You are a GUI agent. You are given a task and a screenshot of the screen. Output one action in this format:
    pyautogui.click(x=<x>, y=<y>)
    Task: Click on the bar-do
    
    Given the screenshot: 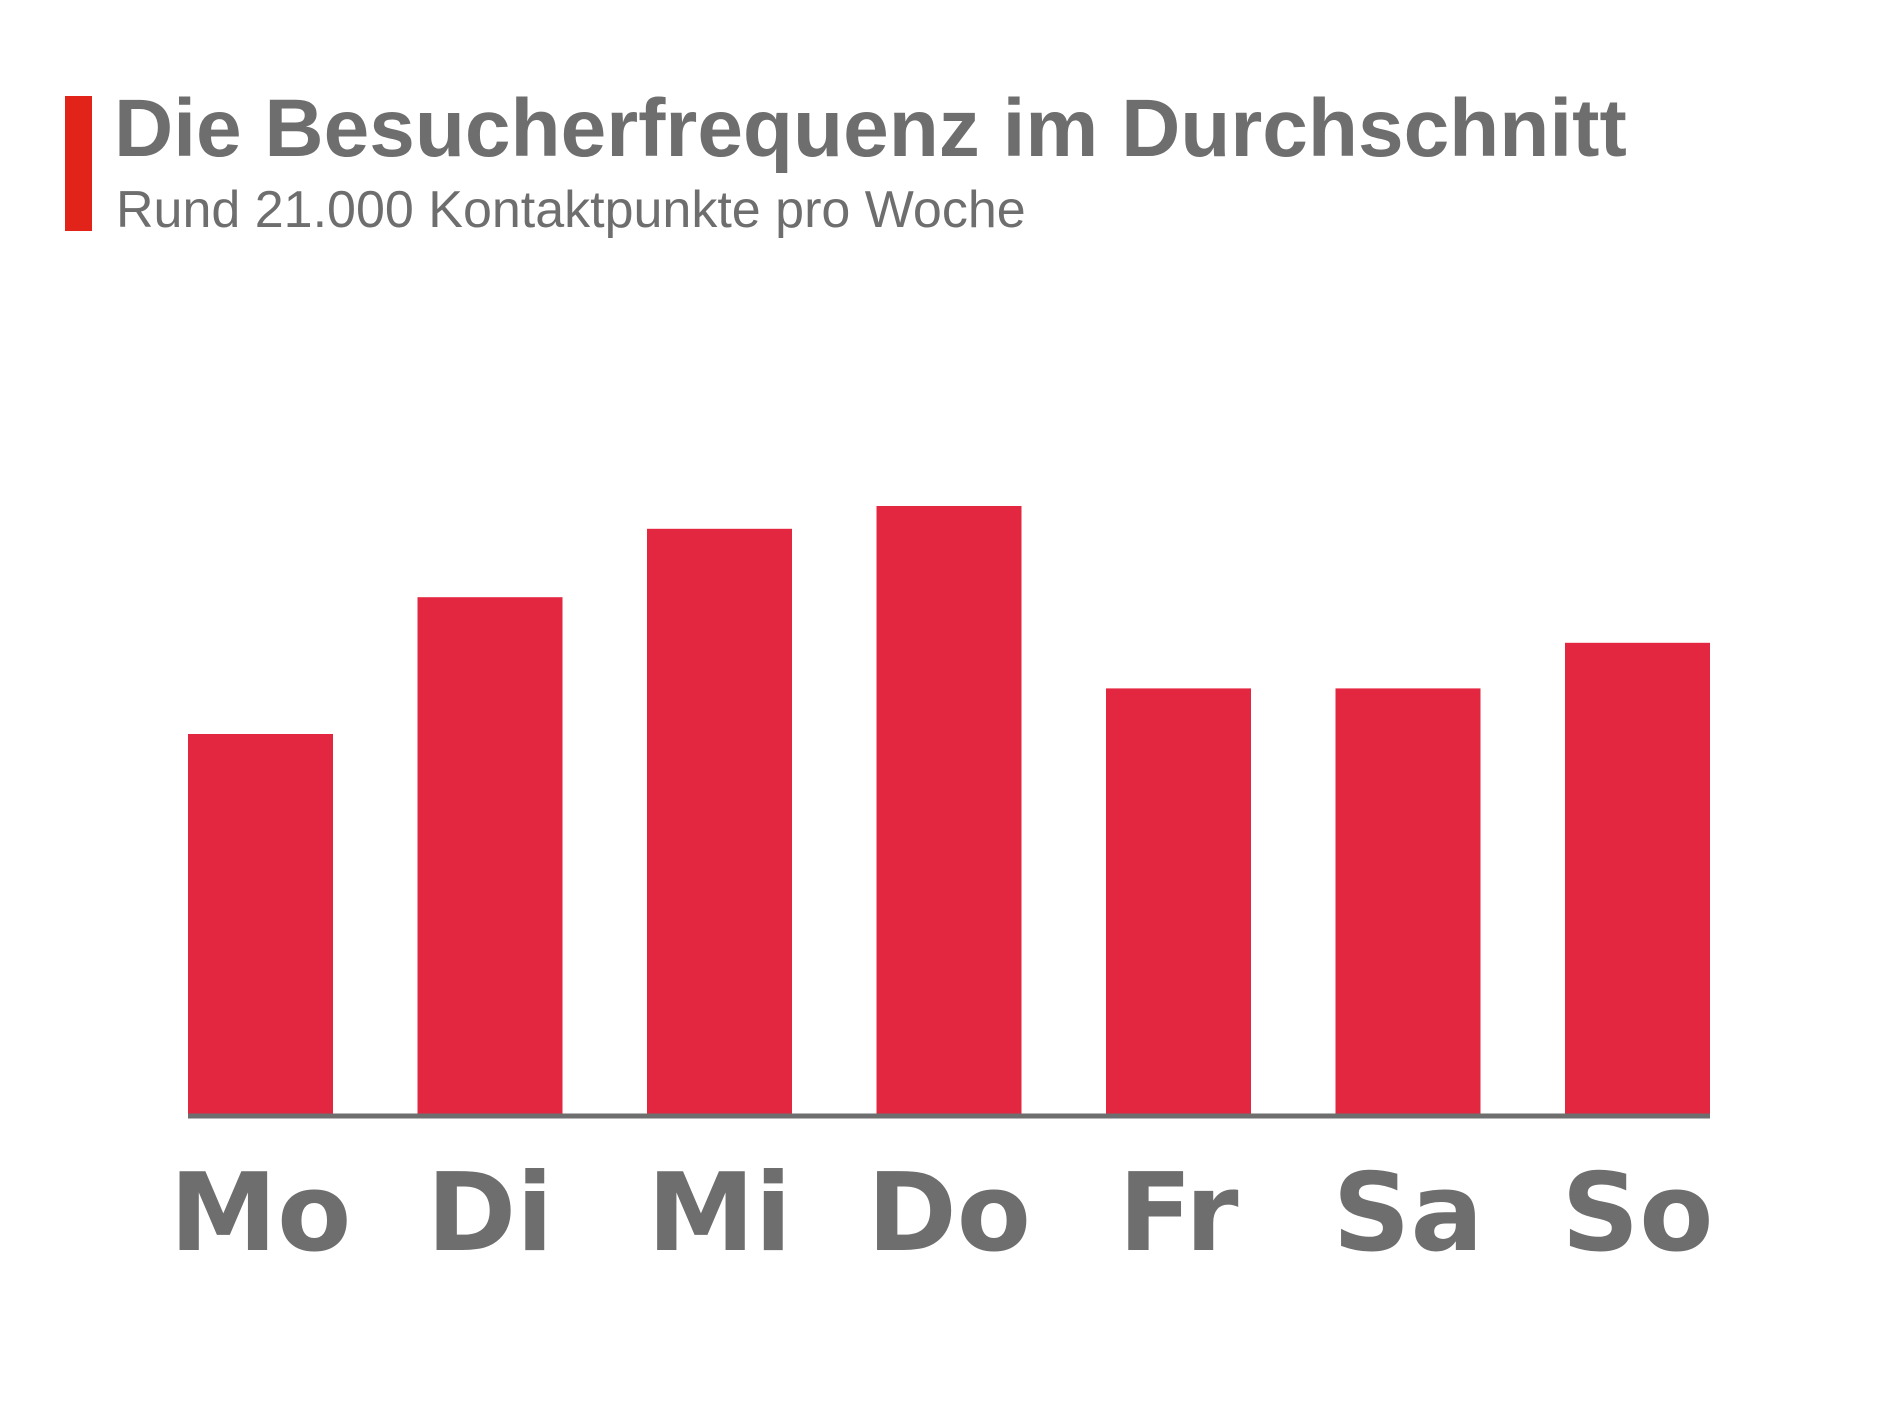 What is the action you would take?
    pyautogui.click(x=949, y=810)
    